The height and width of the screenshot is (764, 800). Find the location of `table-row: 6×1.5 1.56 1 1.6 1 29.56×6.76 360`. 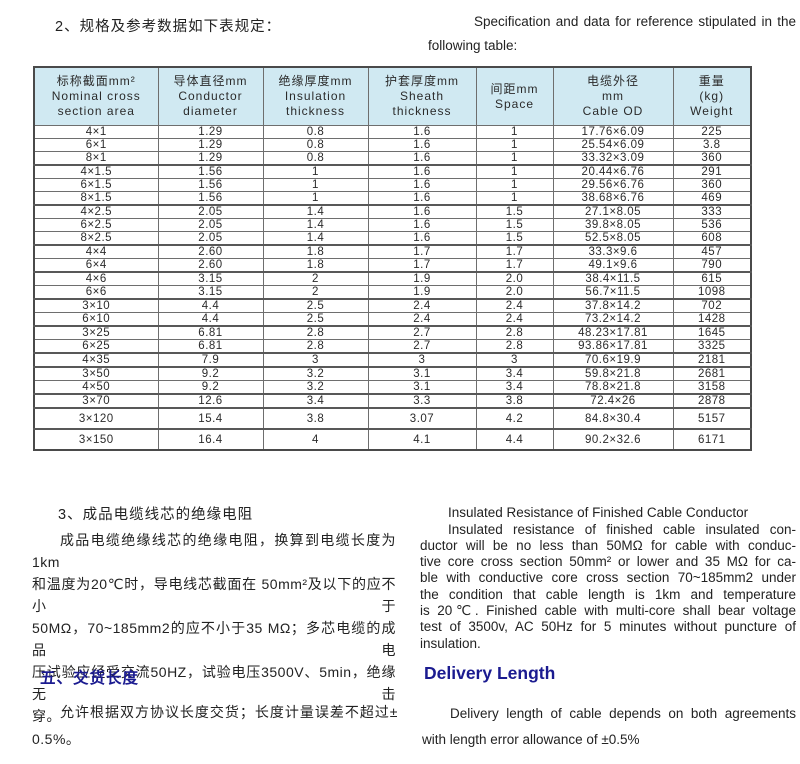

table-row: 6×1.5 1.56 1 1.6 1 29.56×6.76 360 is located at coordinates (392, 185).